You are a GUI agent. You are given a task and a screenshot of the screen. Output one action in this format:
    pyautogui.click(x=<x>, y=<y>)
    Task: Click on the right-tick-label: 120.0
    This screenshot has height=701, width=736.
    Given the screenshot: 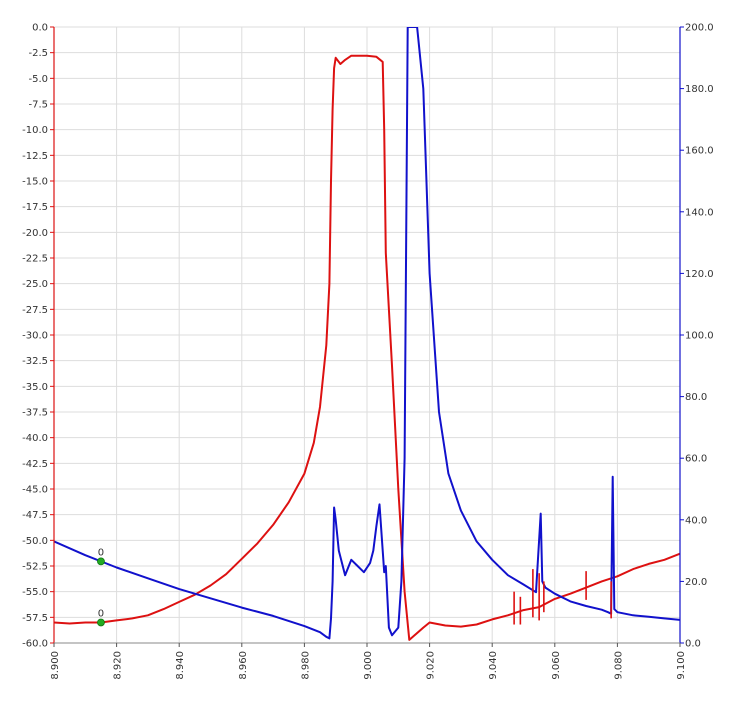 What is the action you would take?
    pyautogui.click(x=699, y=274)
    